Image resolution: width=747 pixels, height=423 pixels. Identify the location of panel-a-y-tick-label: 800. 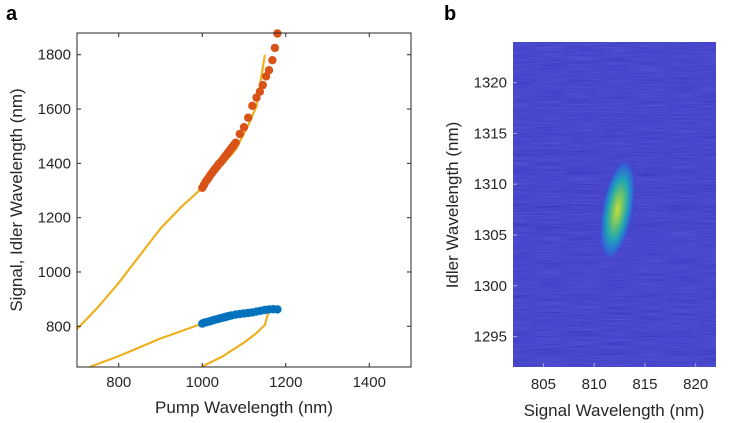
(58, 326).